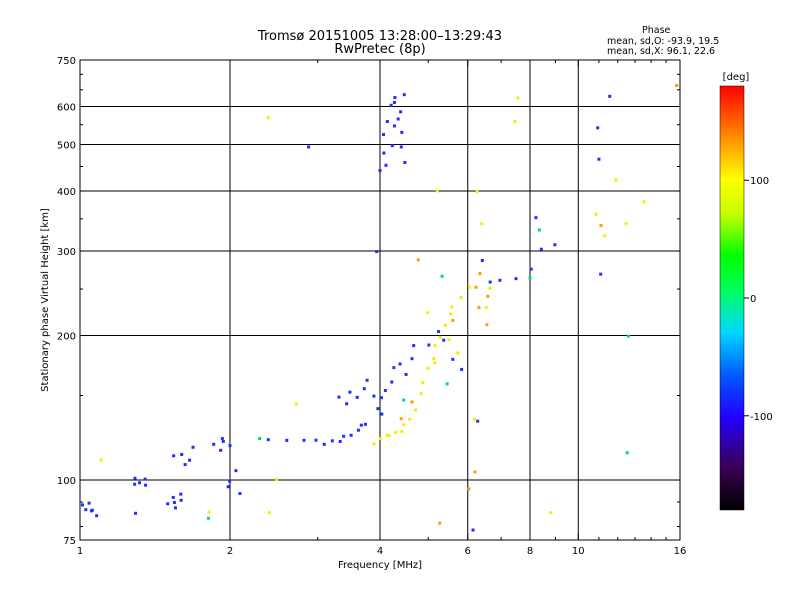 Image resolution: width=800 pixels, height=600 pixels. What do you see at coordinates (230, 551) in the screenshot?
I see `x-tick-label: 2` at bounding box center [230, 551].